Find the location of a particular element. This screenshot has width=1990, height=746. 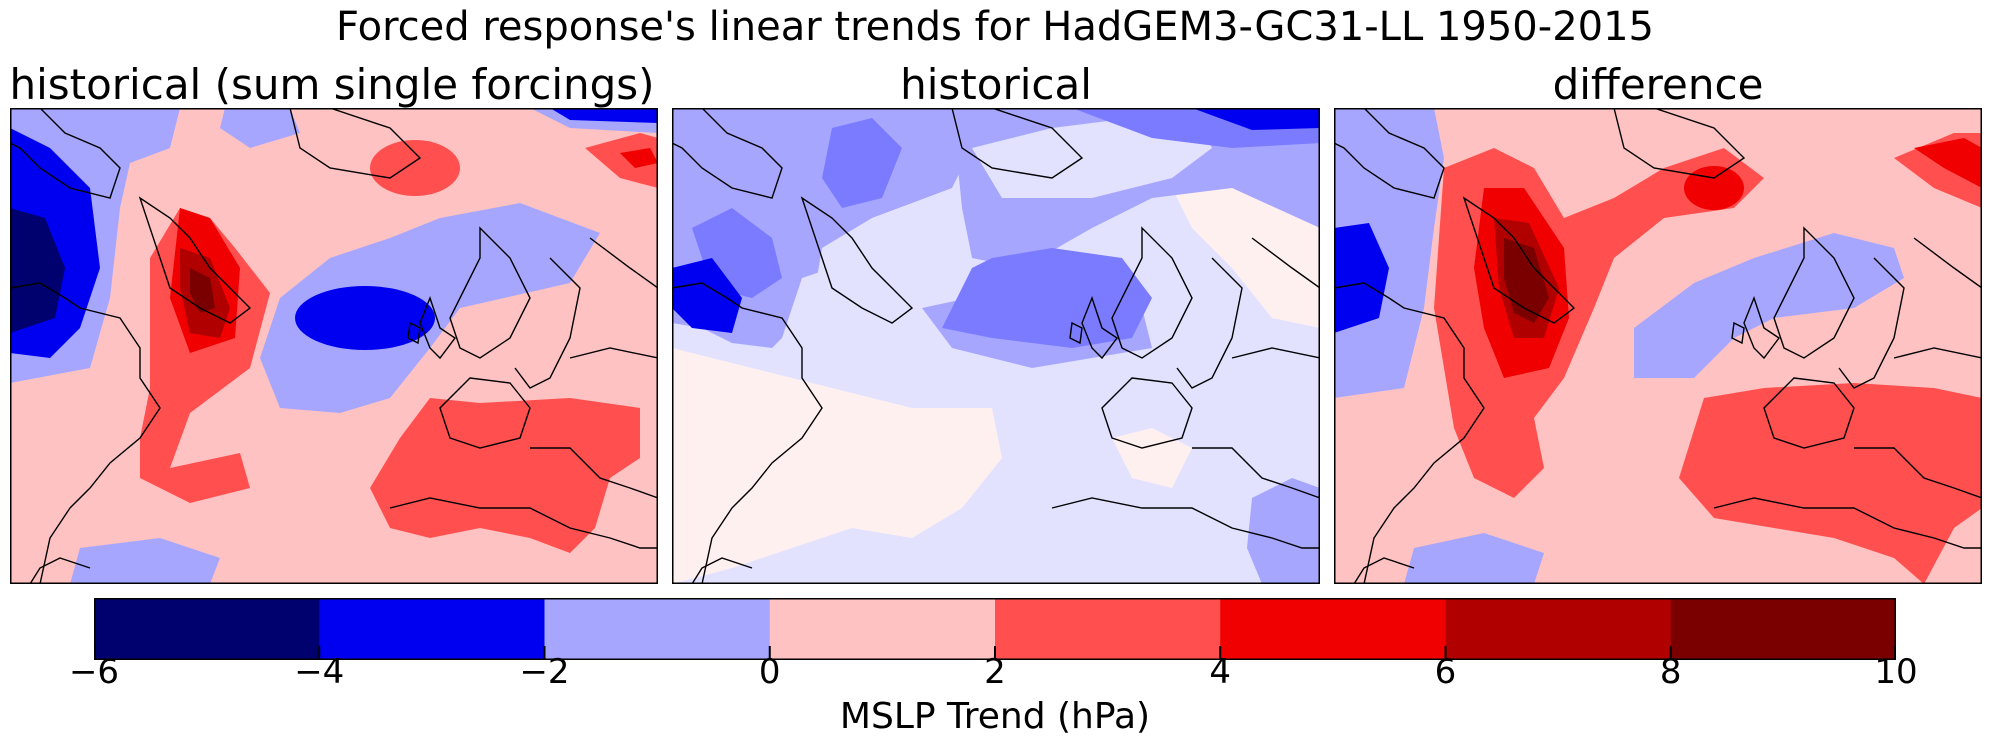

colorbar-tick-label: 0 is located at coordinates (769, 672).